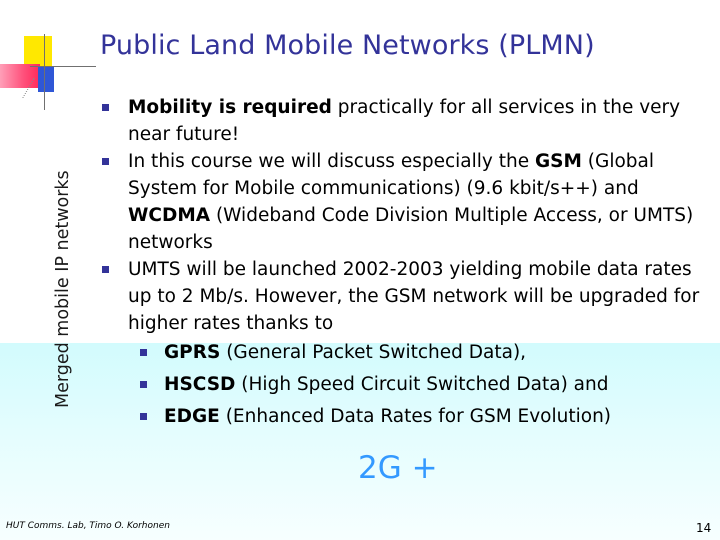  What do you see at coordinates (20, 76) in the screenshot?
I see `decor-red-bar` at bounding box center [20, 76].